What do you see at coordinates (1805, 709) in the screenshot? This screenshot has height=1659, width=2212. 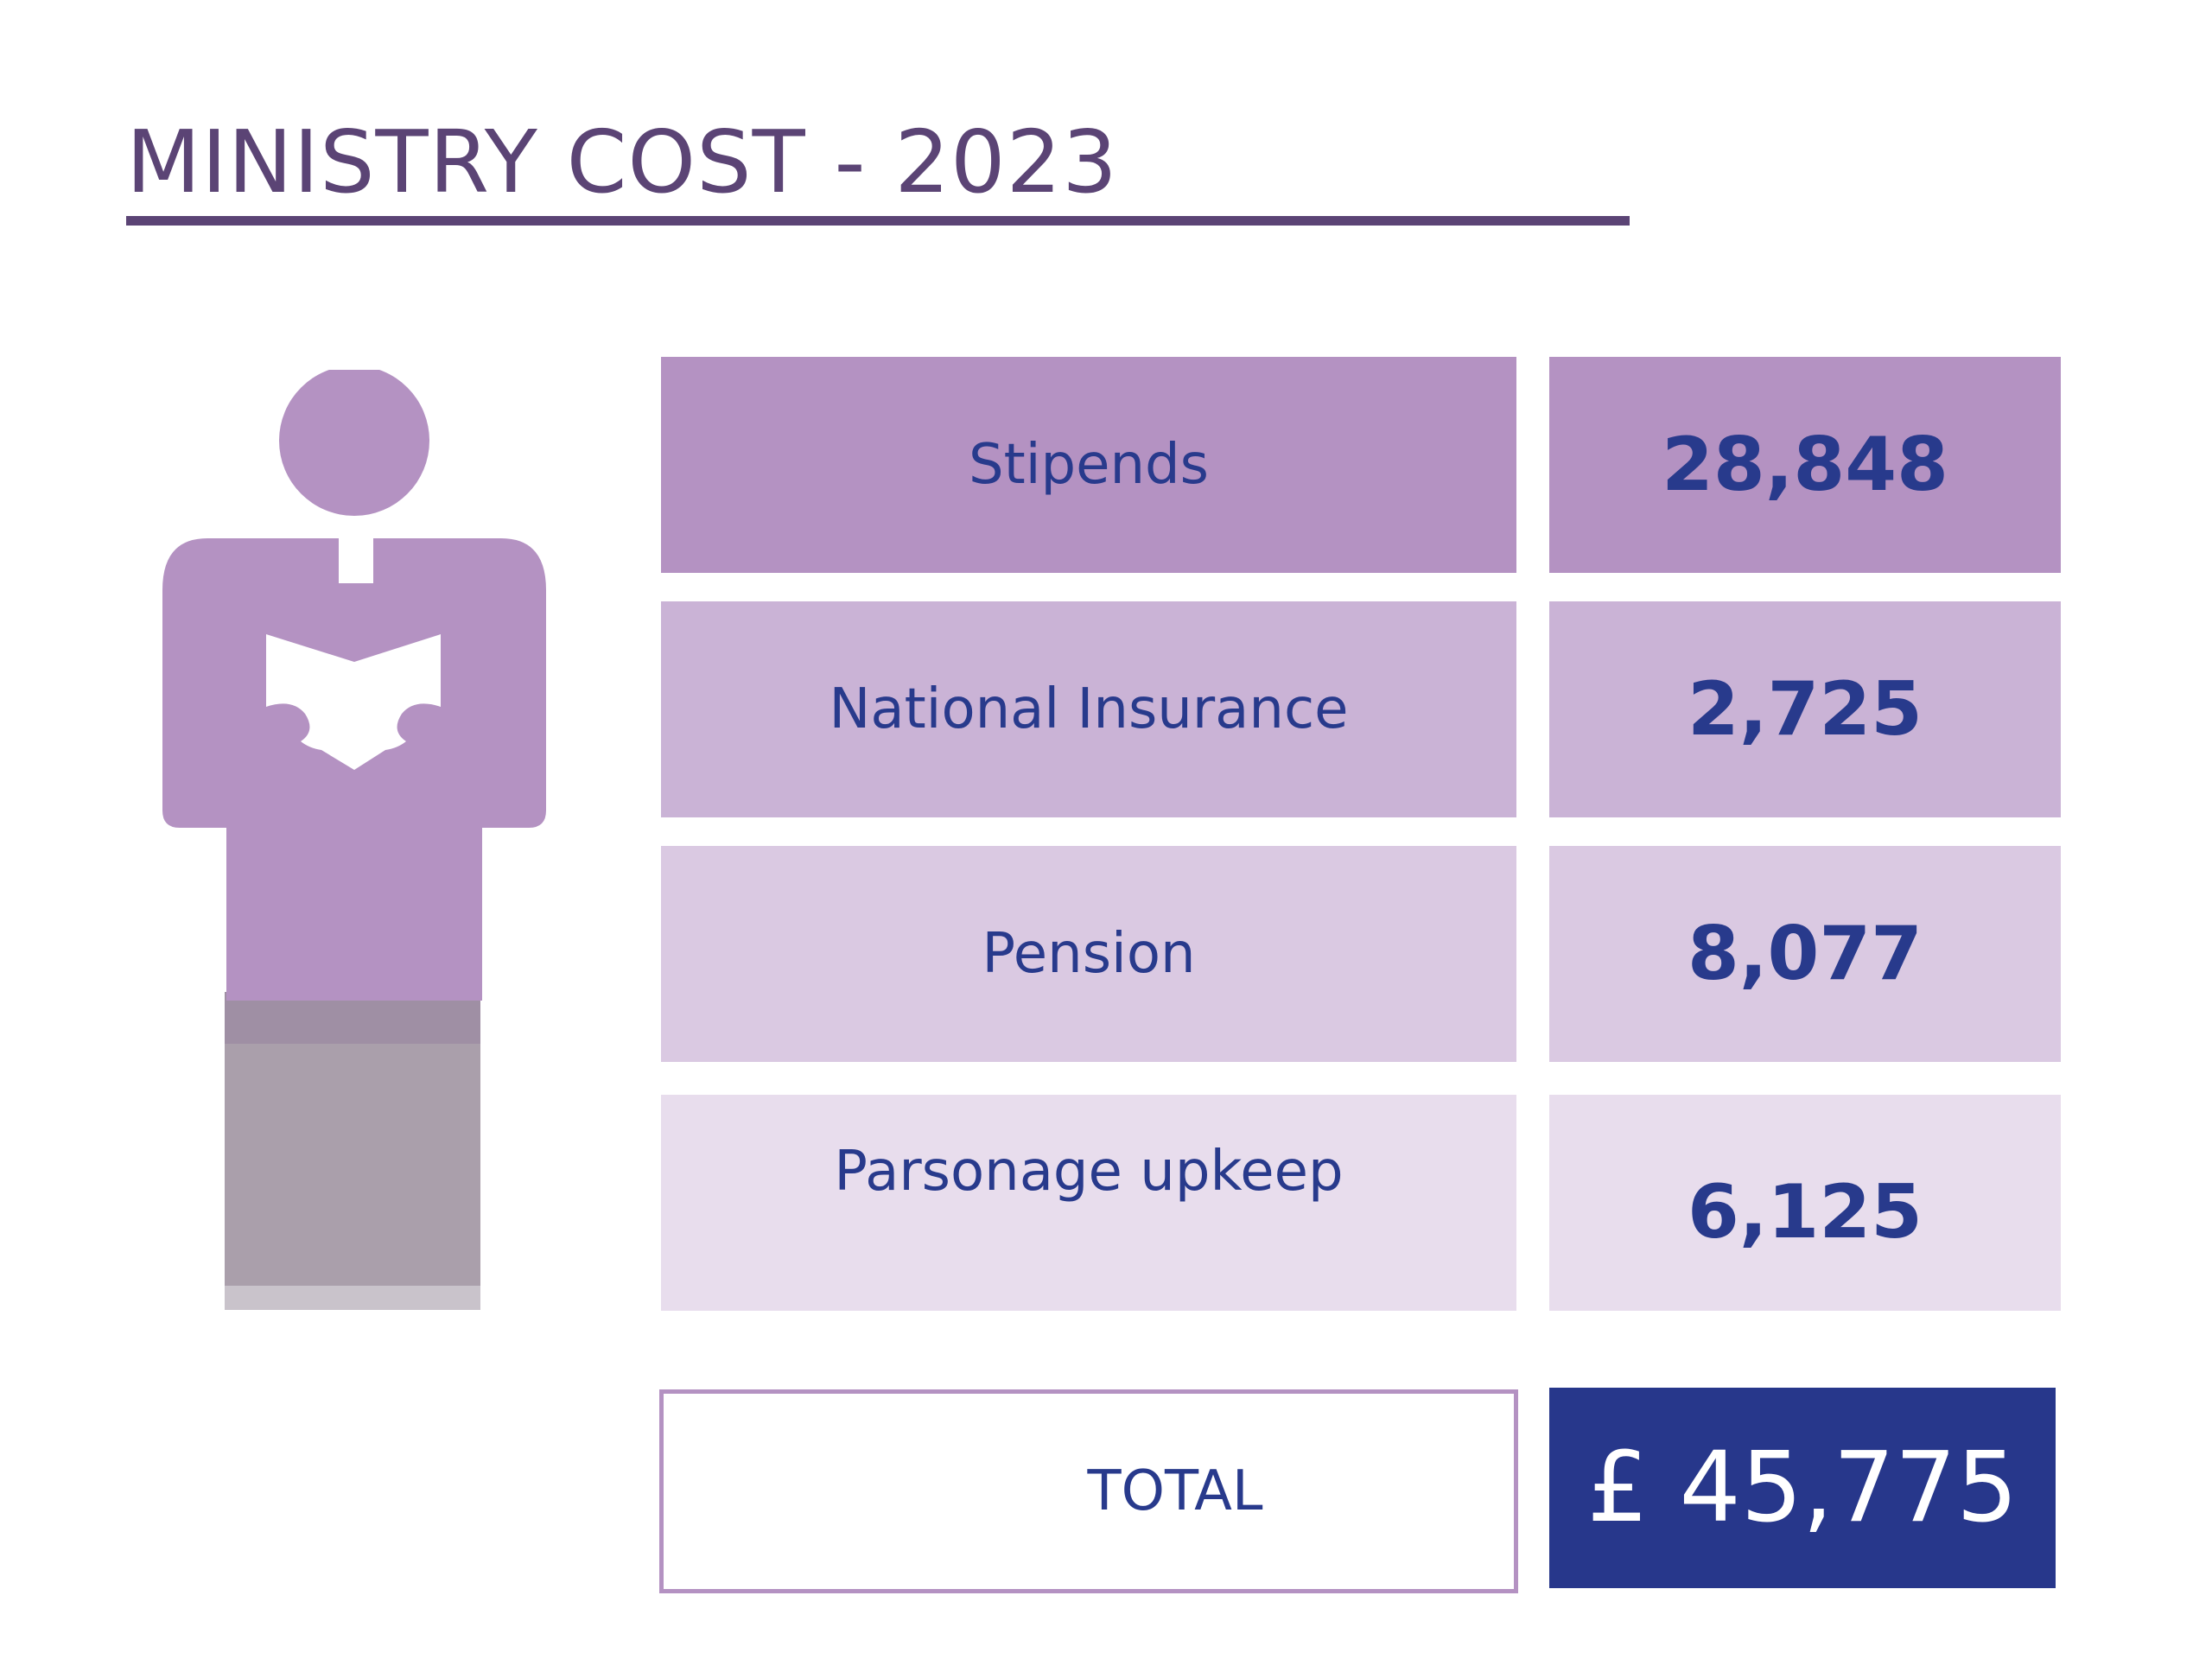 I see `row-value-national-insurance: 2,725` at bounding box center [1805, 709].